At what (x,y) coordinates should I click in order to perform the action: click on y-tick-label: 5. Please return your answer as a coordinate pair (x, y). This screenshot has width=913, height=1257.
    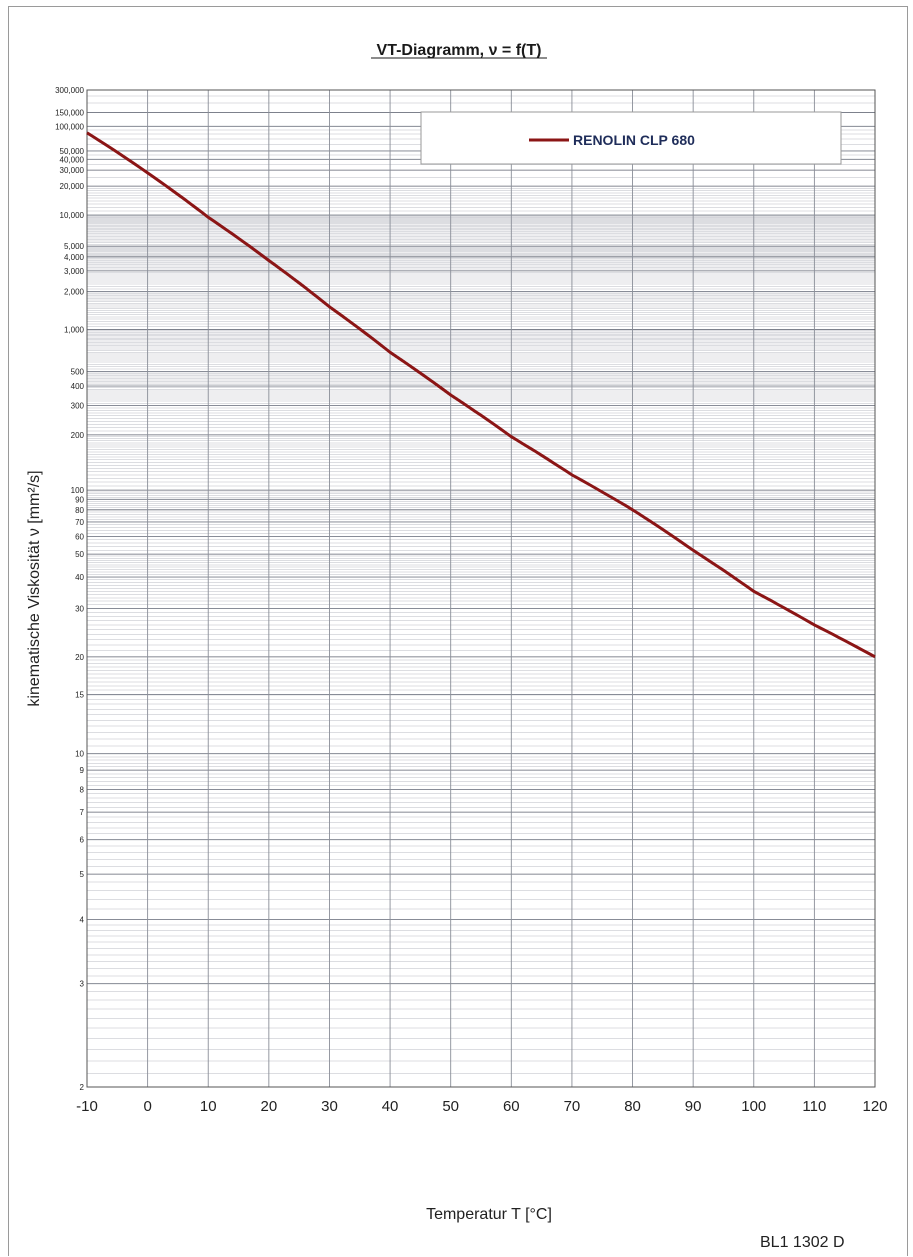
    Looking at the image, I should click on (82, 874).